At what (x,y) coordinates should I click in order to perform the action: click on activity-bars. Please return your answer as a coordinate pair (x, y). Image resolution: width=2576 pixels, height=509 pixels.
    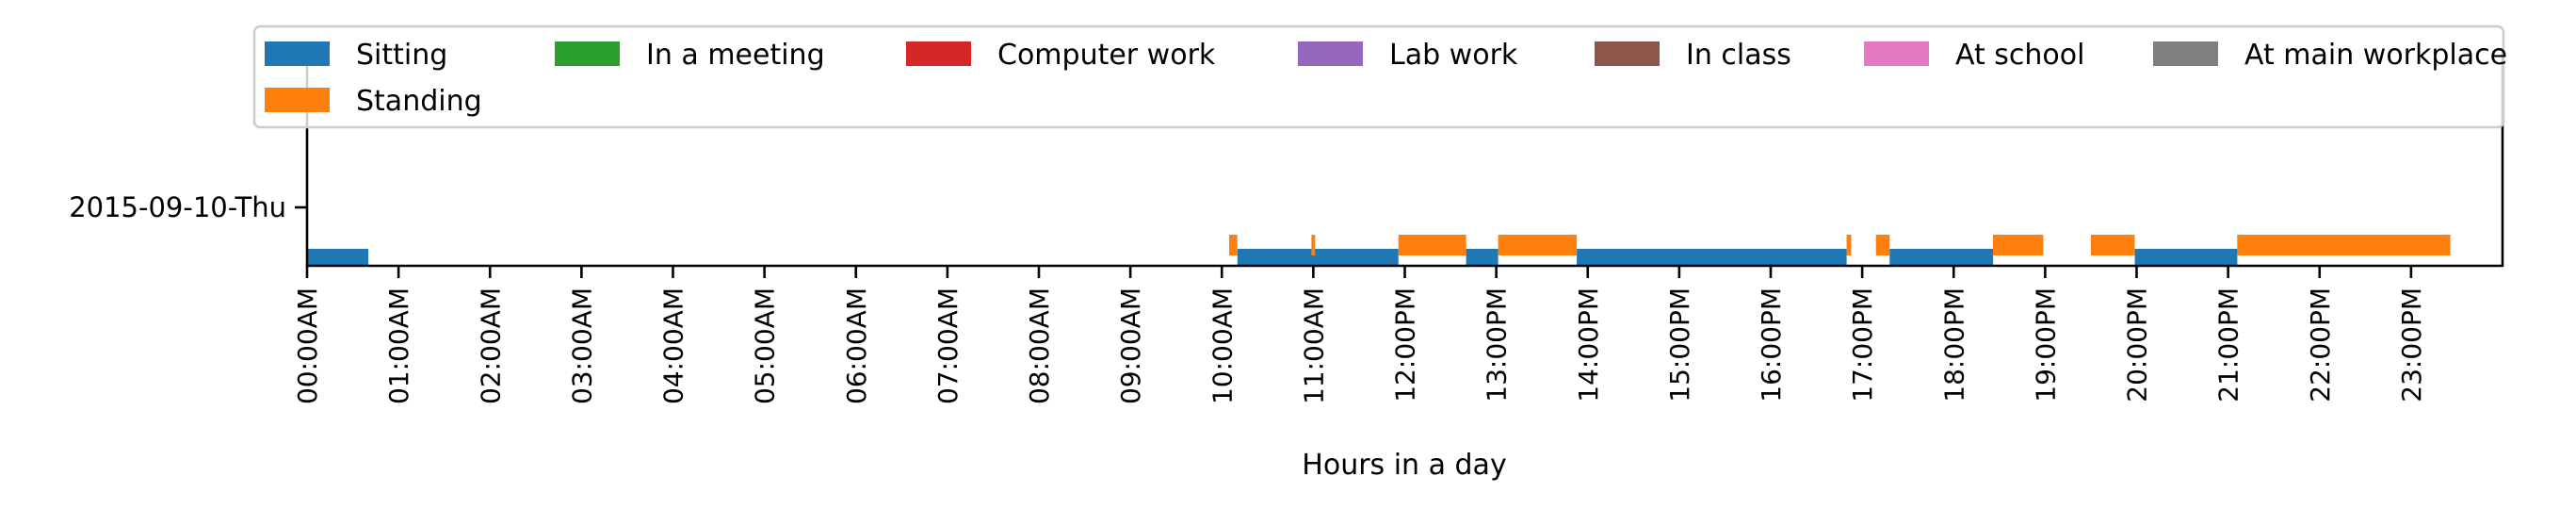
    Looking at the image, I should click on (1379, 250).